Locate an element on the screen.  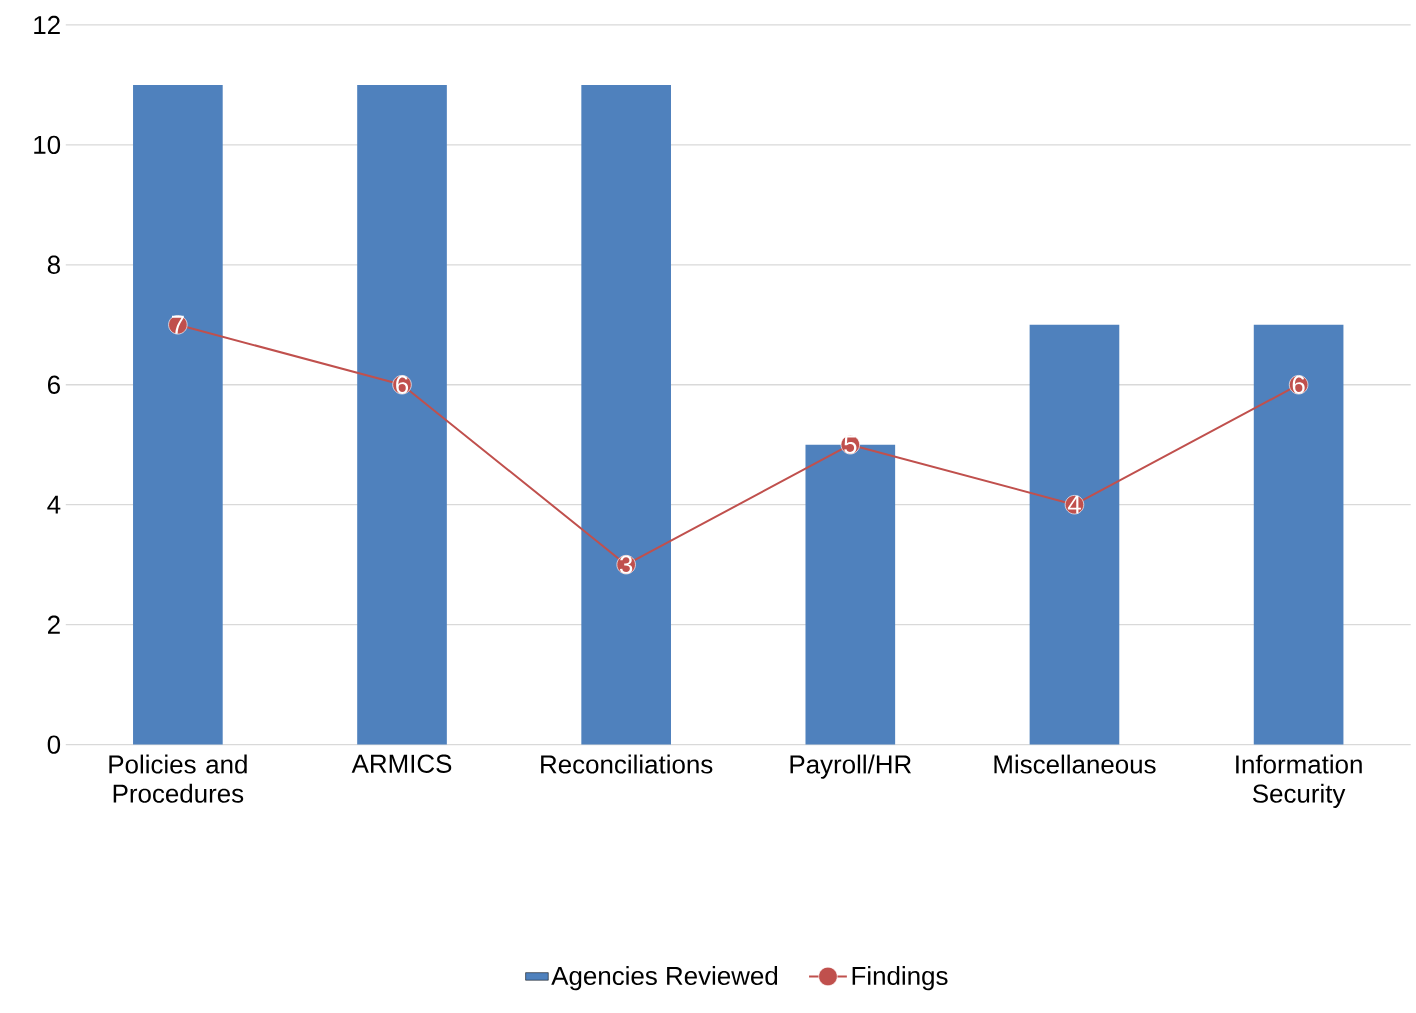
x-tick-label: Reconciliations is located at coordinates (627, 764).